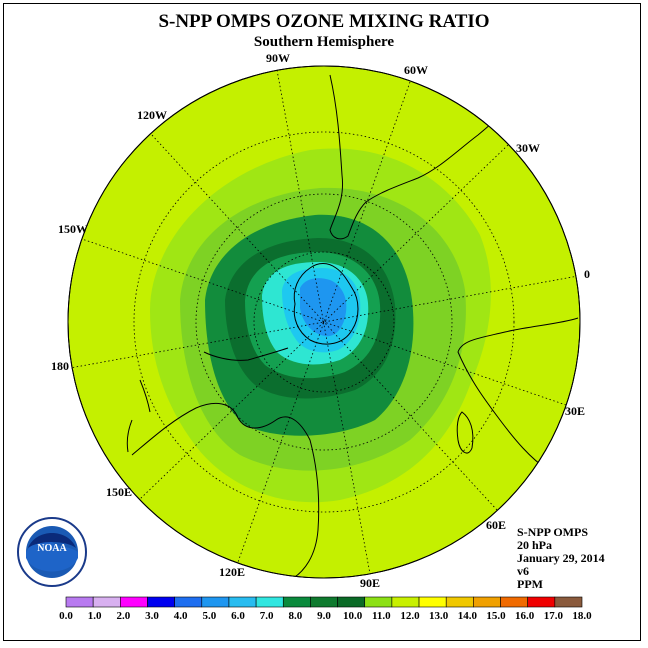  I want to click on australia-coast, so click(225, 490).